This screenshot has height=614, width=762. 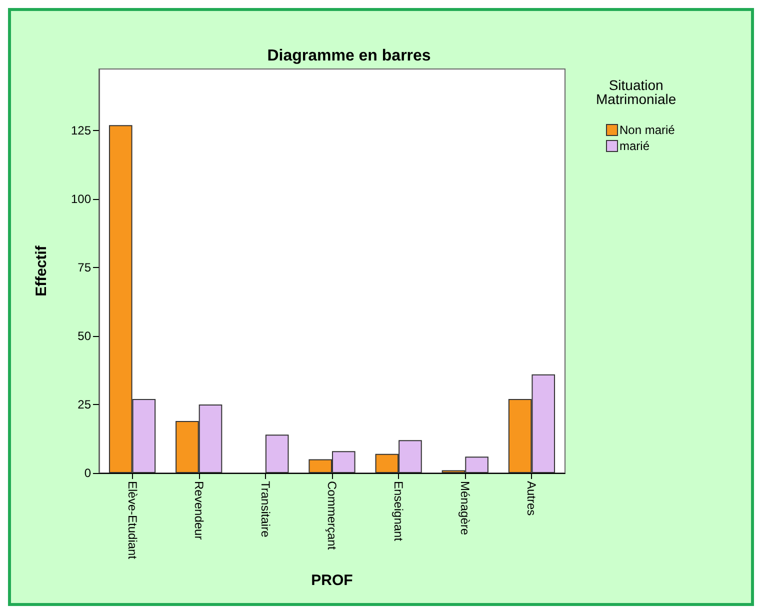 What do you see at coordinates (81, 199) in the screenshot?
I see `y-tick-label: 100` at bounding box center [81, 199].